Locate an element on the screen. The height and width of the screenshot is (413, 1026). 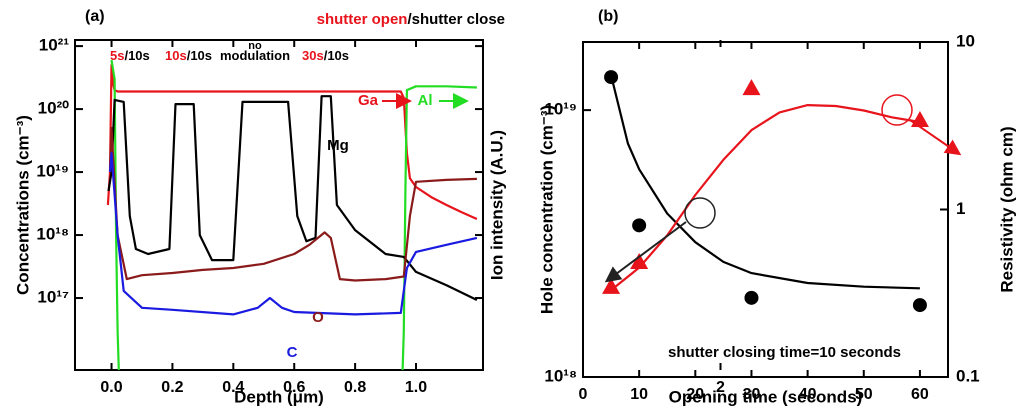
annotation: shutter closing time=10 seconds is located at coordinates (784, 352).